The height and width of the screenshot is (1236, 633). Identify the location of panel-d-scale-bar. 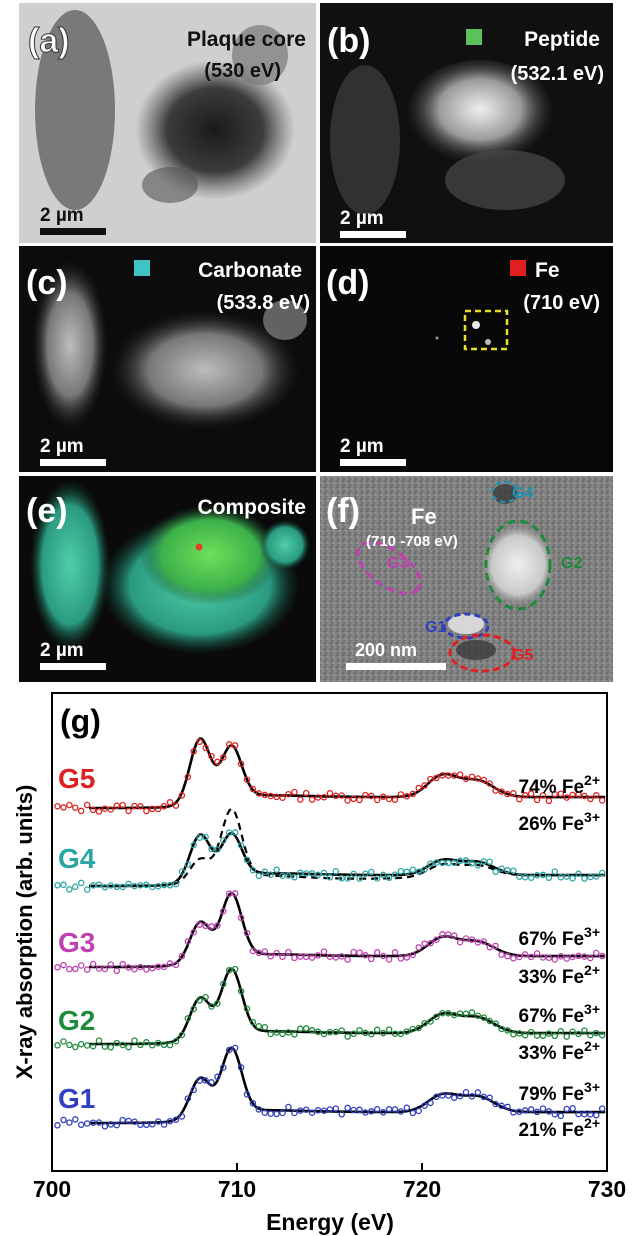
(373, 462).